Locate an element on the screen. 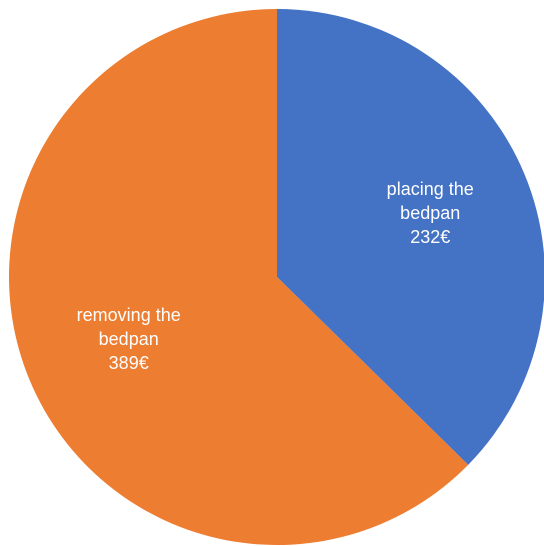 This screenshot has height=546, width=544. slice-label-placing: placing the bedpan 232€ is located at coordinates (430, 213).